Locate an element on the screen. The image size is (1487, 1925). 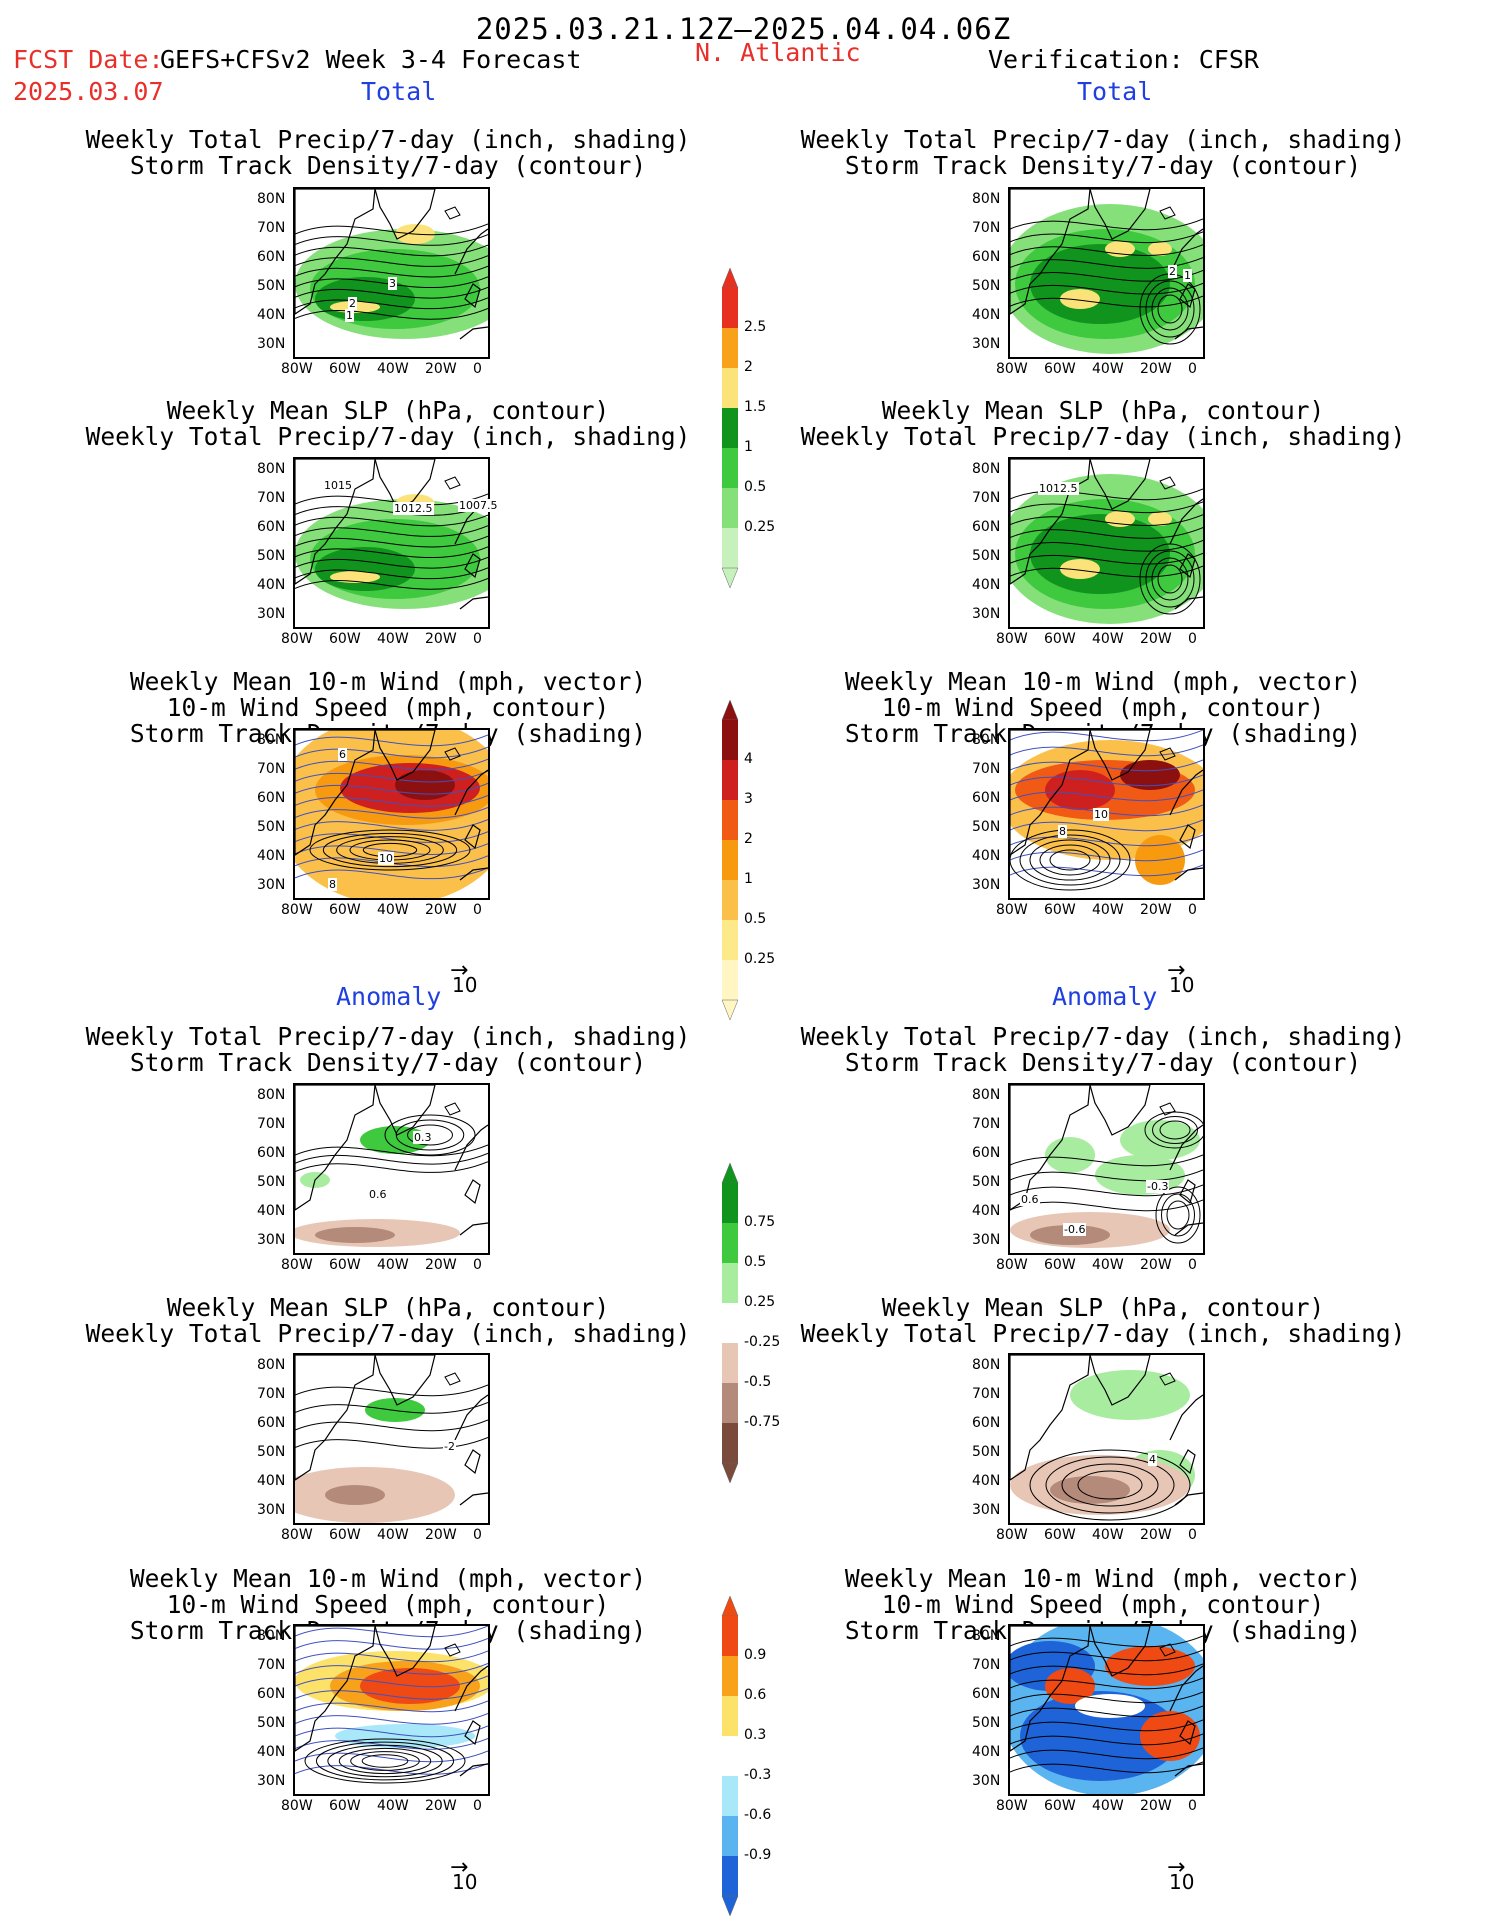
colorbar-label: 2 is located at coordinates (748, 367).